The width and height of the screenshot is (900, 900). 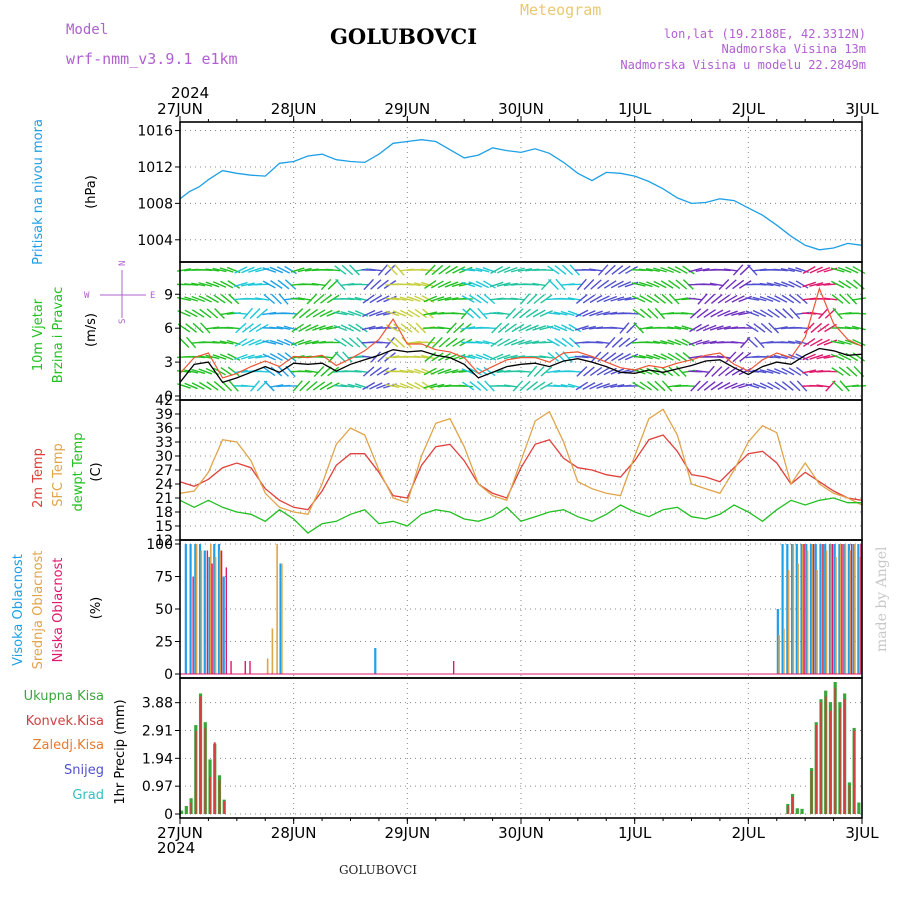 I want to click on precip-ytick-label: 0, so click(x=168, y=815).